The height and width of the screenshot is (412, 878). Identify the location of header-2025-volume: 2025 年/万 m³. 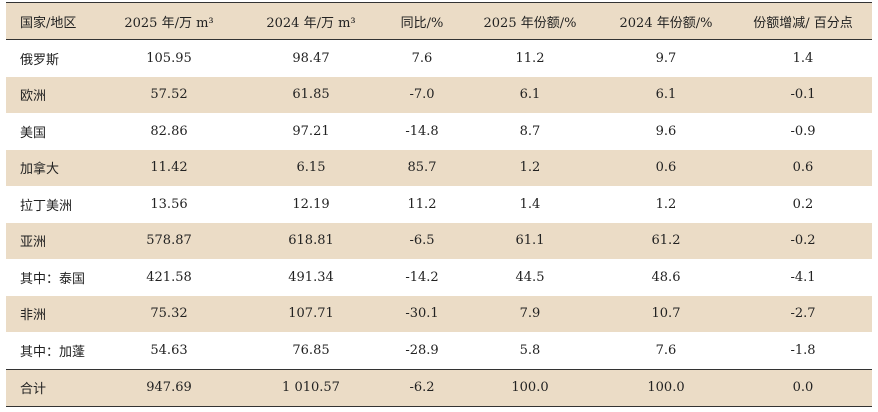
(169, 21).